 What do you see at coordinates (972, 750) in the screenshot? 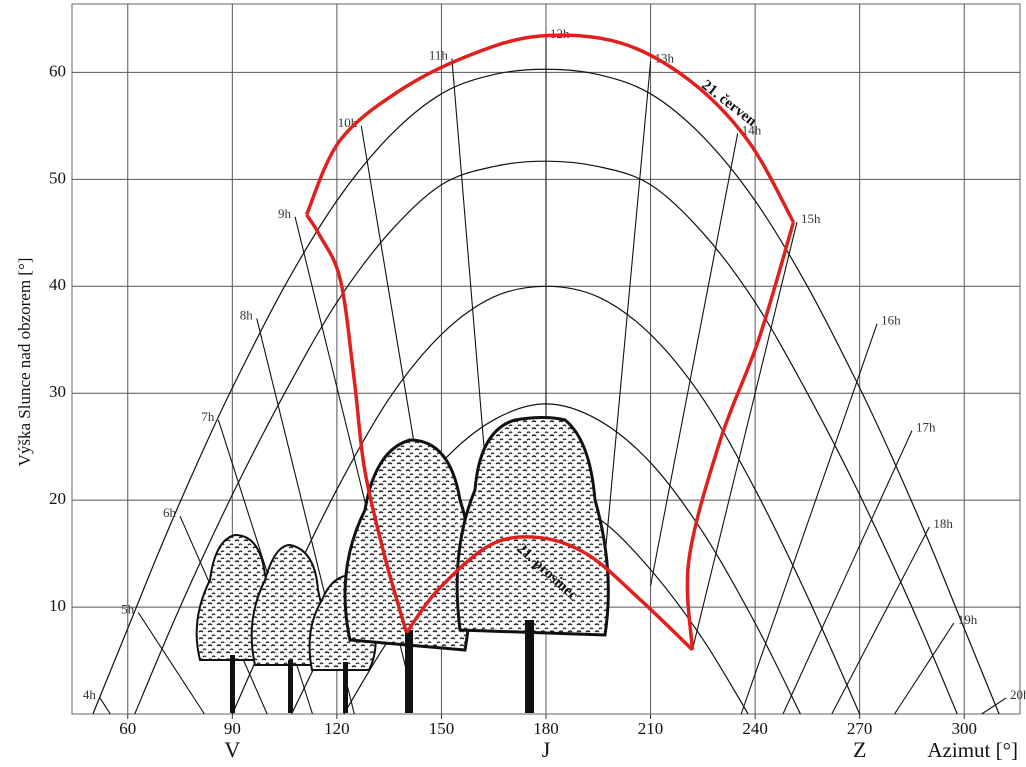
I see `x-axis-label: Azimut [°]` at bounding box center [972, 750].